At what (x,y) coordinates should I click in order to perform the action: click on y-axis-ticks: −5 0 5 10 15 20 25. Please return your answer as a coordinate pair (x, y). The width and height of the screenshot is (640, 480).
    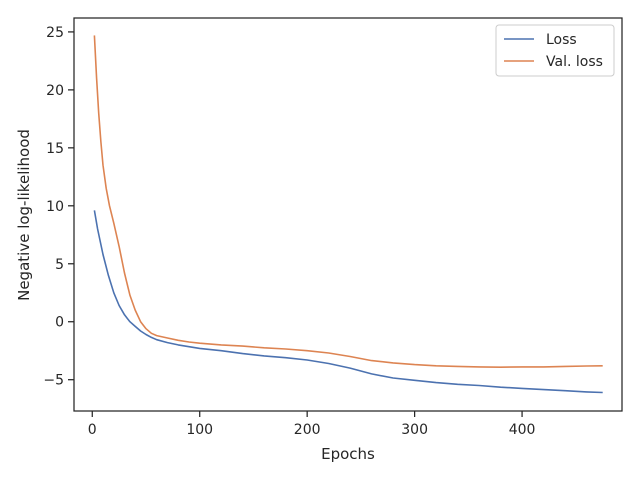
    Looking at the image, I should click on (58, 207).